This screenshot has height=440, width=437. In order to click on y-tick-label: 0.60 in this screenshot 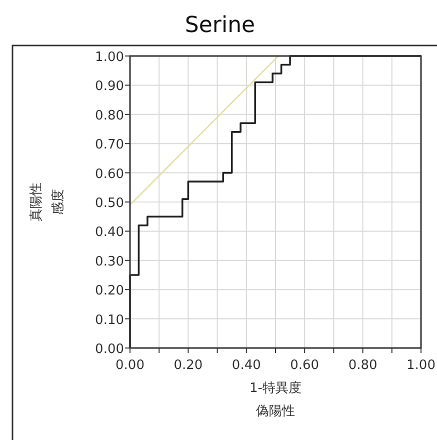, I will do `click(109, 174)`.